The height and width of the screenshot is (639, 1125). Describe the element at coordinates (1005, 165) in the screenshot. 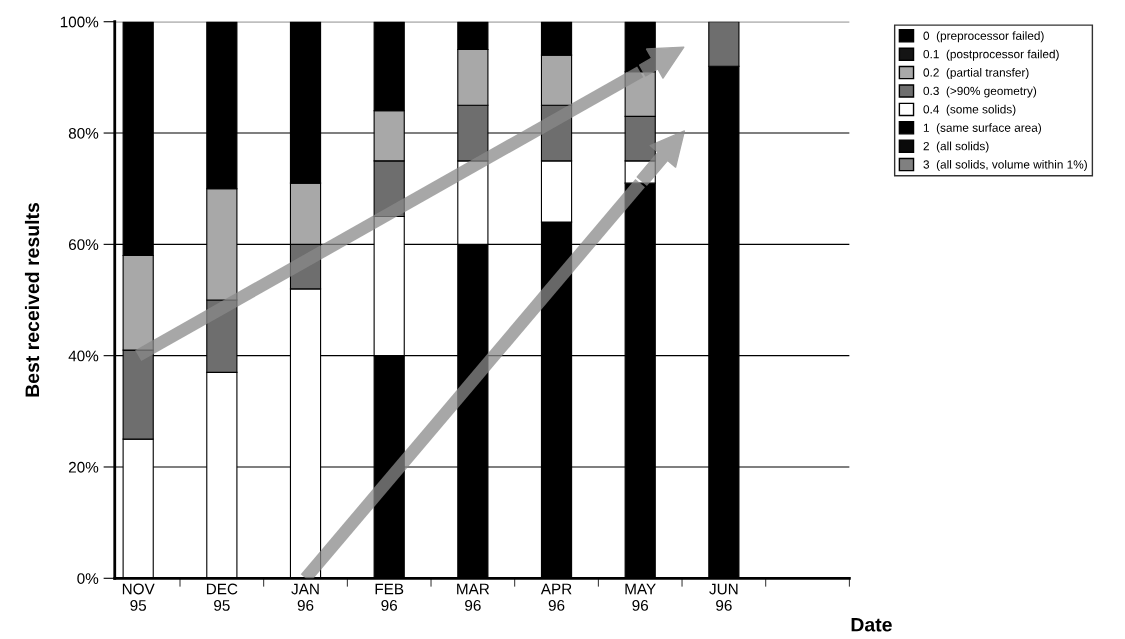

I see `legend-label: 3 (all solids, volume within 1%)` at that location.